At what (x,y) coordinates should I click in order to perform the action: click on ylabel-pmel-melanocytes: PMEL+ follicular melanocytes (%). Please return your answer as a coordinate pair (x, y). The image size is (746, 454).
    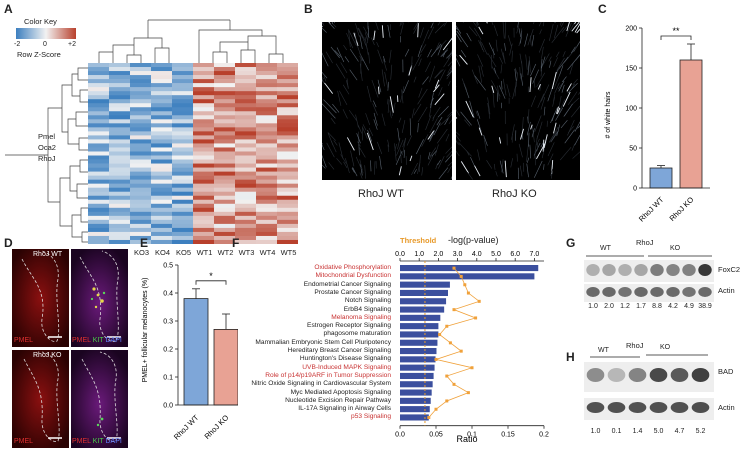
    Looking at the image, I should click on (145, 330).